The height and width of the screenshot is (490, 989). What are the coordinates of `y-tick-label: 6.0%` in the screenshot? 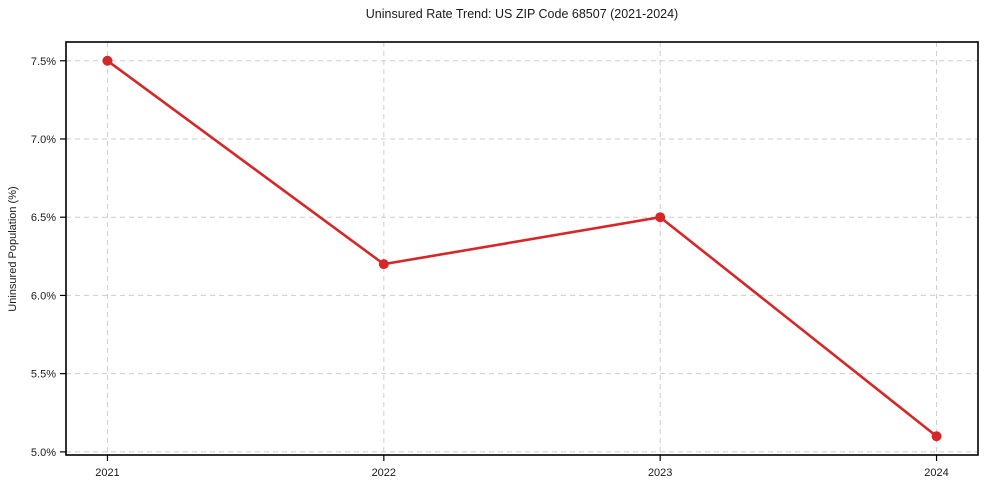 It's located at (43, 296).